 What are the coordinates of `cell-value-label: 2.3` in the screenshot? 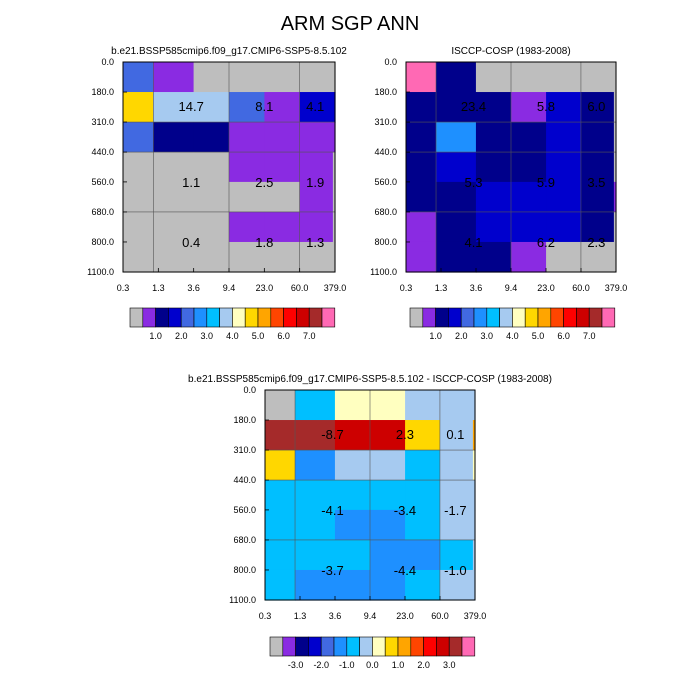 It's located at (596, 242).